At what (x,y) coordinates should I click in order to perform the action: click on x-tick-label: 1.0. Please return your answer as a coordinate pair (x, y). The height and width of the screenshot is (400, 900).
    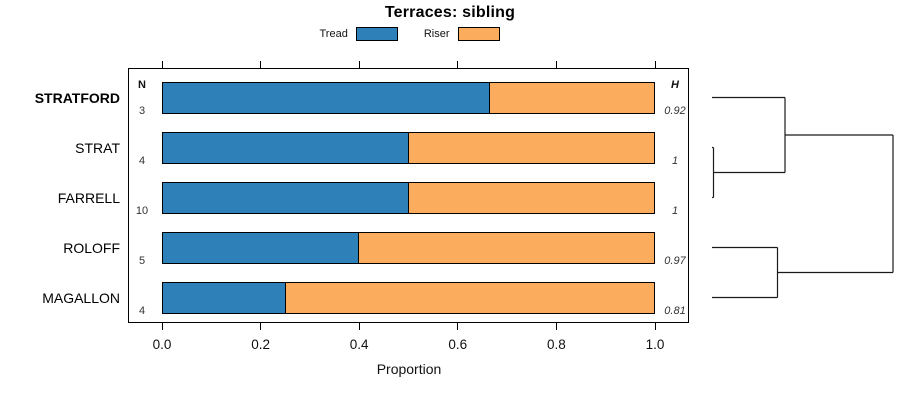
    Looking at the image, I should click on (655, 344).